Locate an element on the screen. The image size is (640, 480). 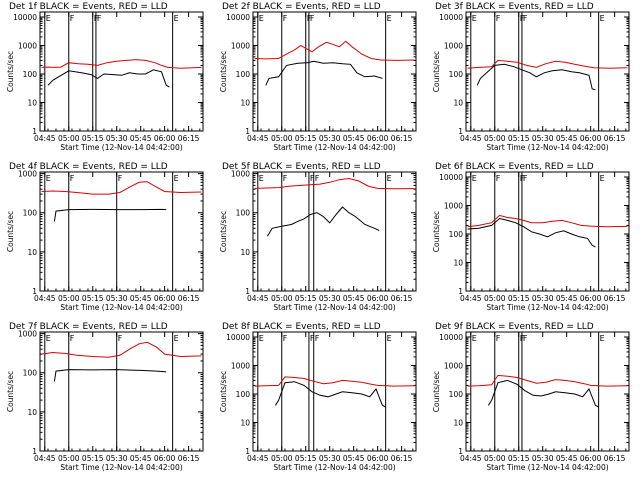
panel-title: Det 3f BLACK = Events, RED = LLD is located at coordinates (514, 7).